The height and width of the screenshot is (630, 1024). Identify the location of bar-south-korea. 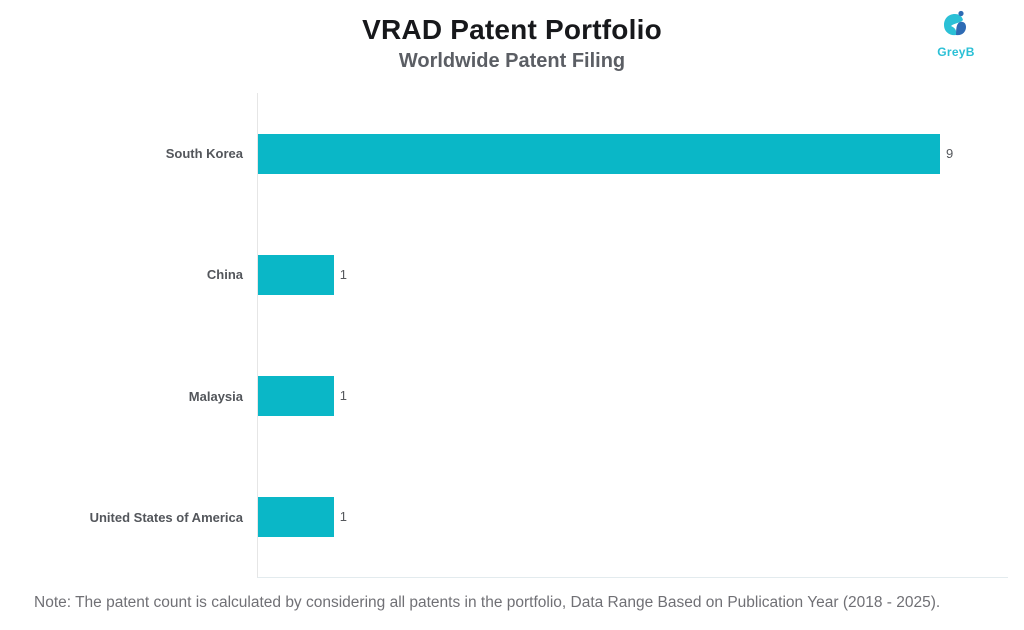
(599, 153).